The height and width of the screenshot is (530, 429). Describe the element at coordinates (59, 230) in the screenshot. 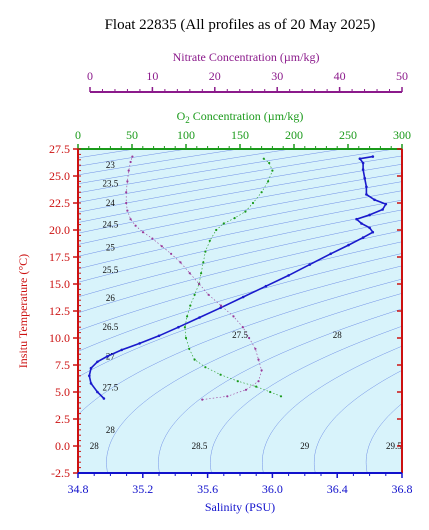

I see `temperature-tick-label-9: 20.0` at that location.